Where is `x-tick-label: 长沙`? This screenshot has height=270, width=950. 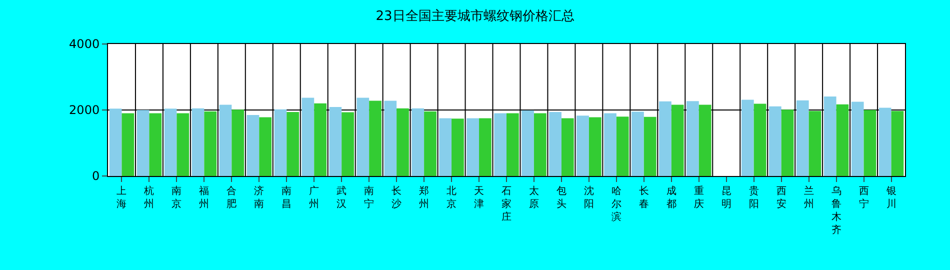
x-tick-label: 长沙 is located at coordinates (397, 197).